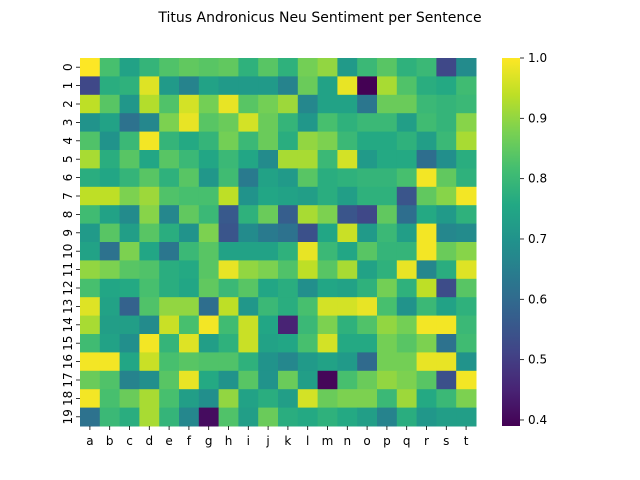 Image resolution: width=640 pixels, height=480 pixels. I want to click on heatmap-cell-4-k, so click(288, 141).